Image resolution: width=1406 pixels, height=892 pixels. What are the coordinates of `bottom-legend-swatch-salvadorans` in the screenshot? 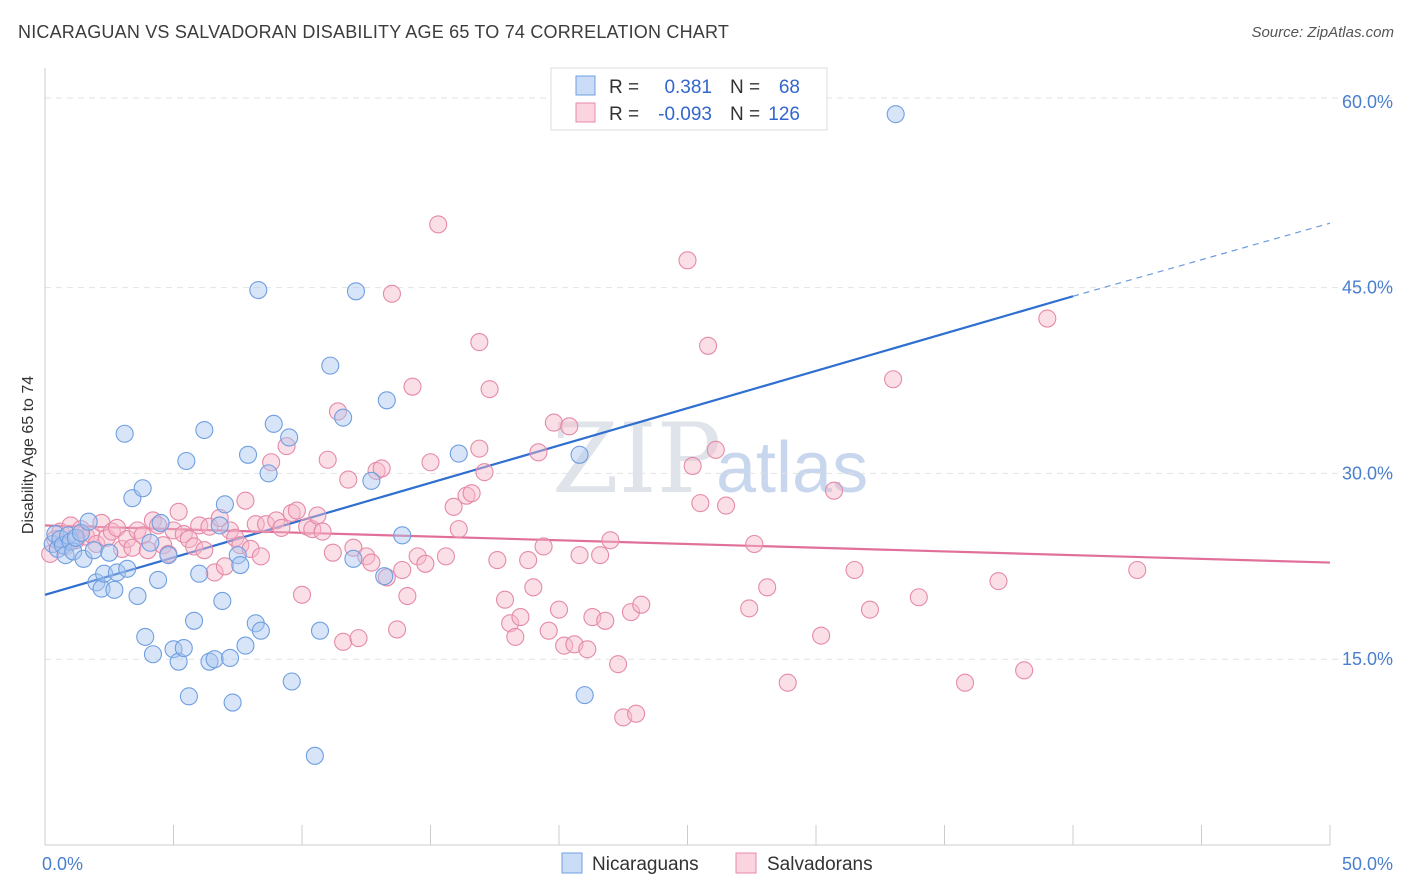 It's located at (746, 863).